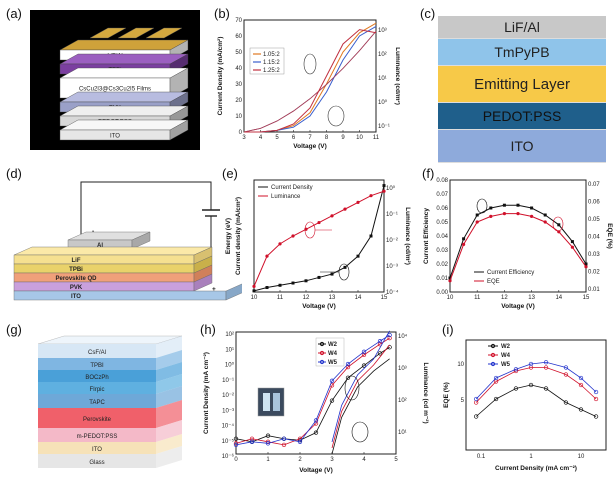 The image size is (614, 479). Describe the element at coordinates (97, 353) in the screenshot. I see `layer-g-label: CsF/Al` at that location.